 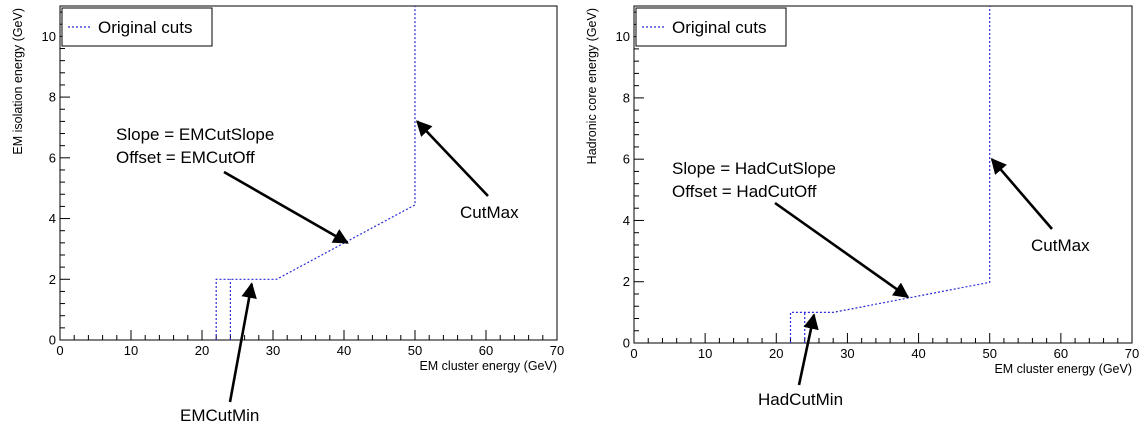 What do you see at coordinates (592, 86) in the screenshot?
I see `y-axis-title: Hadronic core energy (GeV)` at bounding box center [592, 86].